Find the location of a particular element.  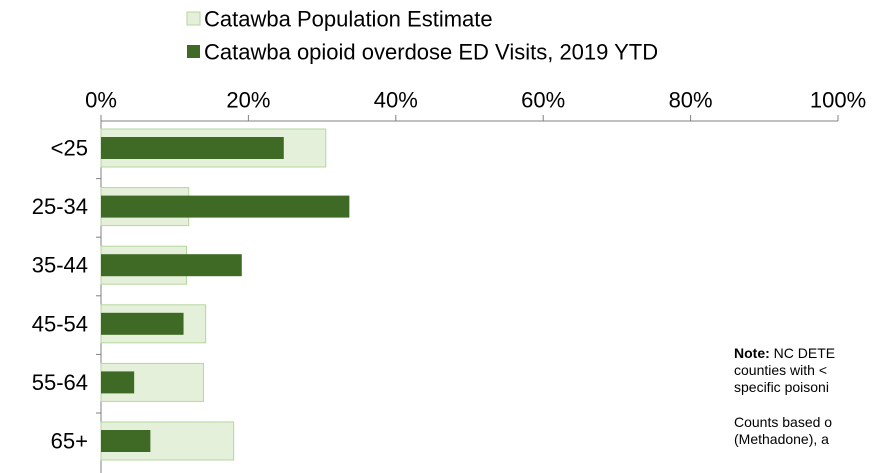

note-line-3: specific poisoni is located at coordinates (781, 387).